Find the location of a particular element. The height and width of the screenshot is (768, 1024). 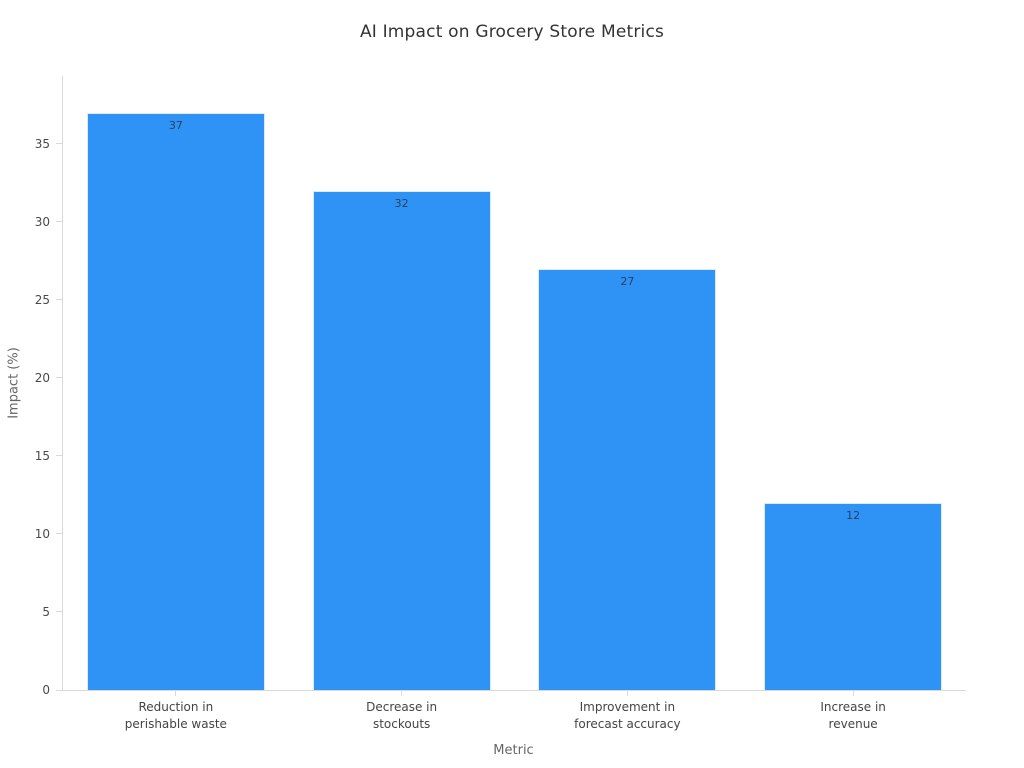

x-category-label: Increase in revenue is located at coordinates (853, 715).